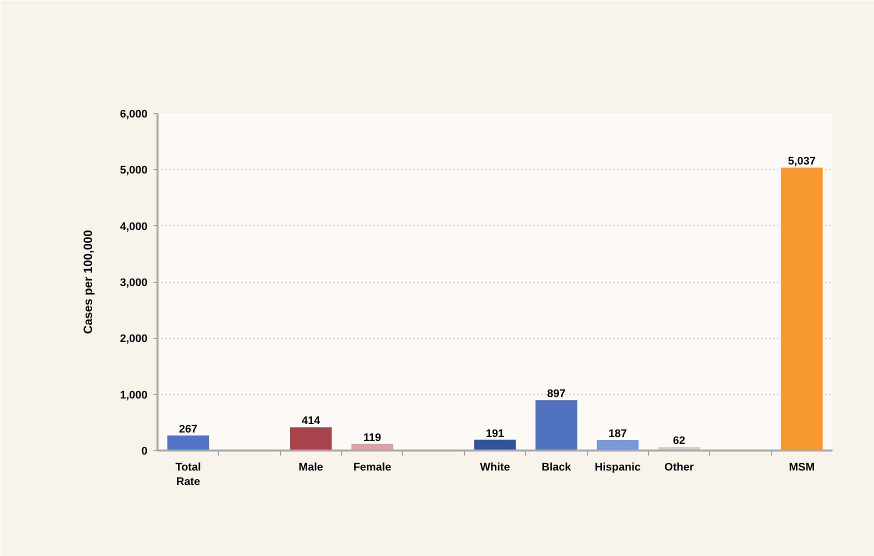  What do you see at coordinates (134, 283) in the screenshot?
I see `y-tick-label: 3,000` at bounding box center [134, 283].